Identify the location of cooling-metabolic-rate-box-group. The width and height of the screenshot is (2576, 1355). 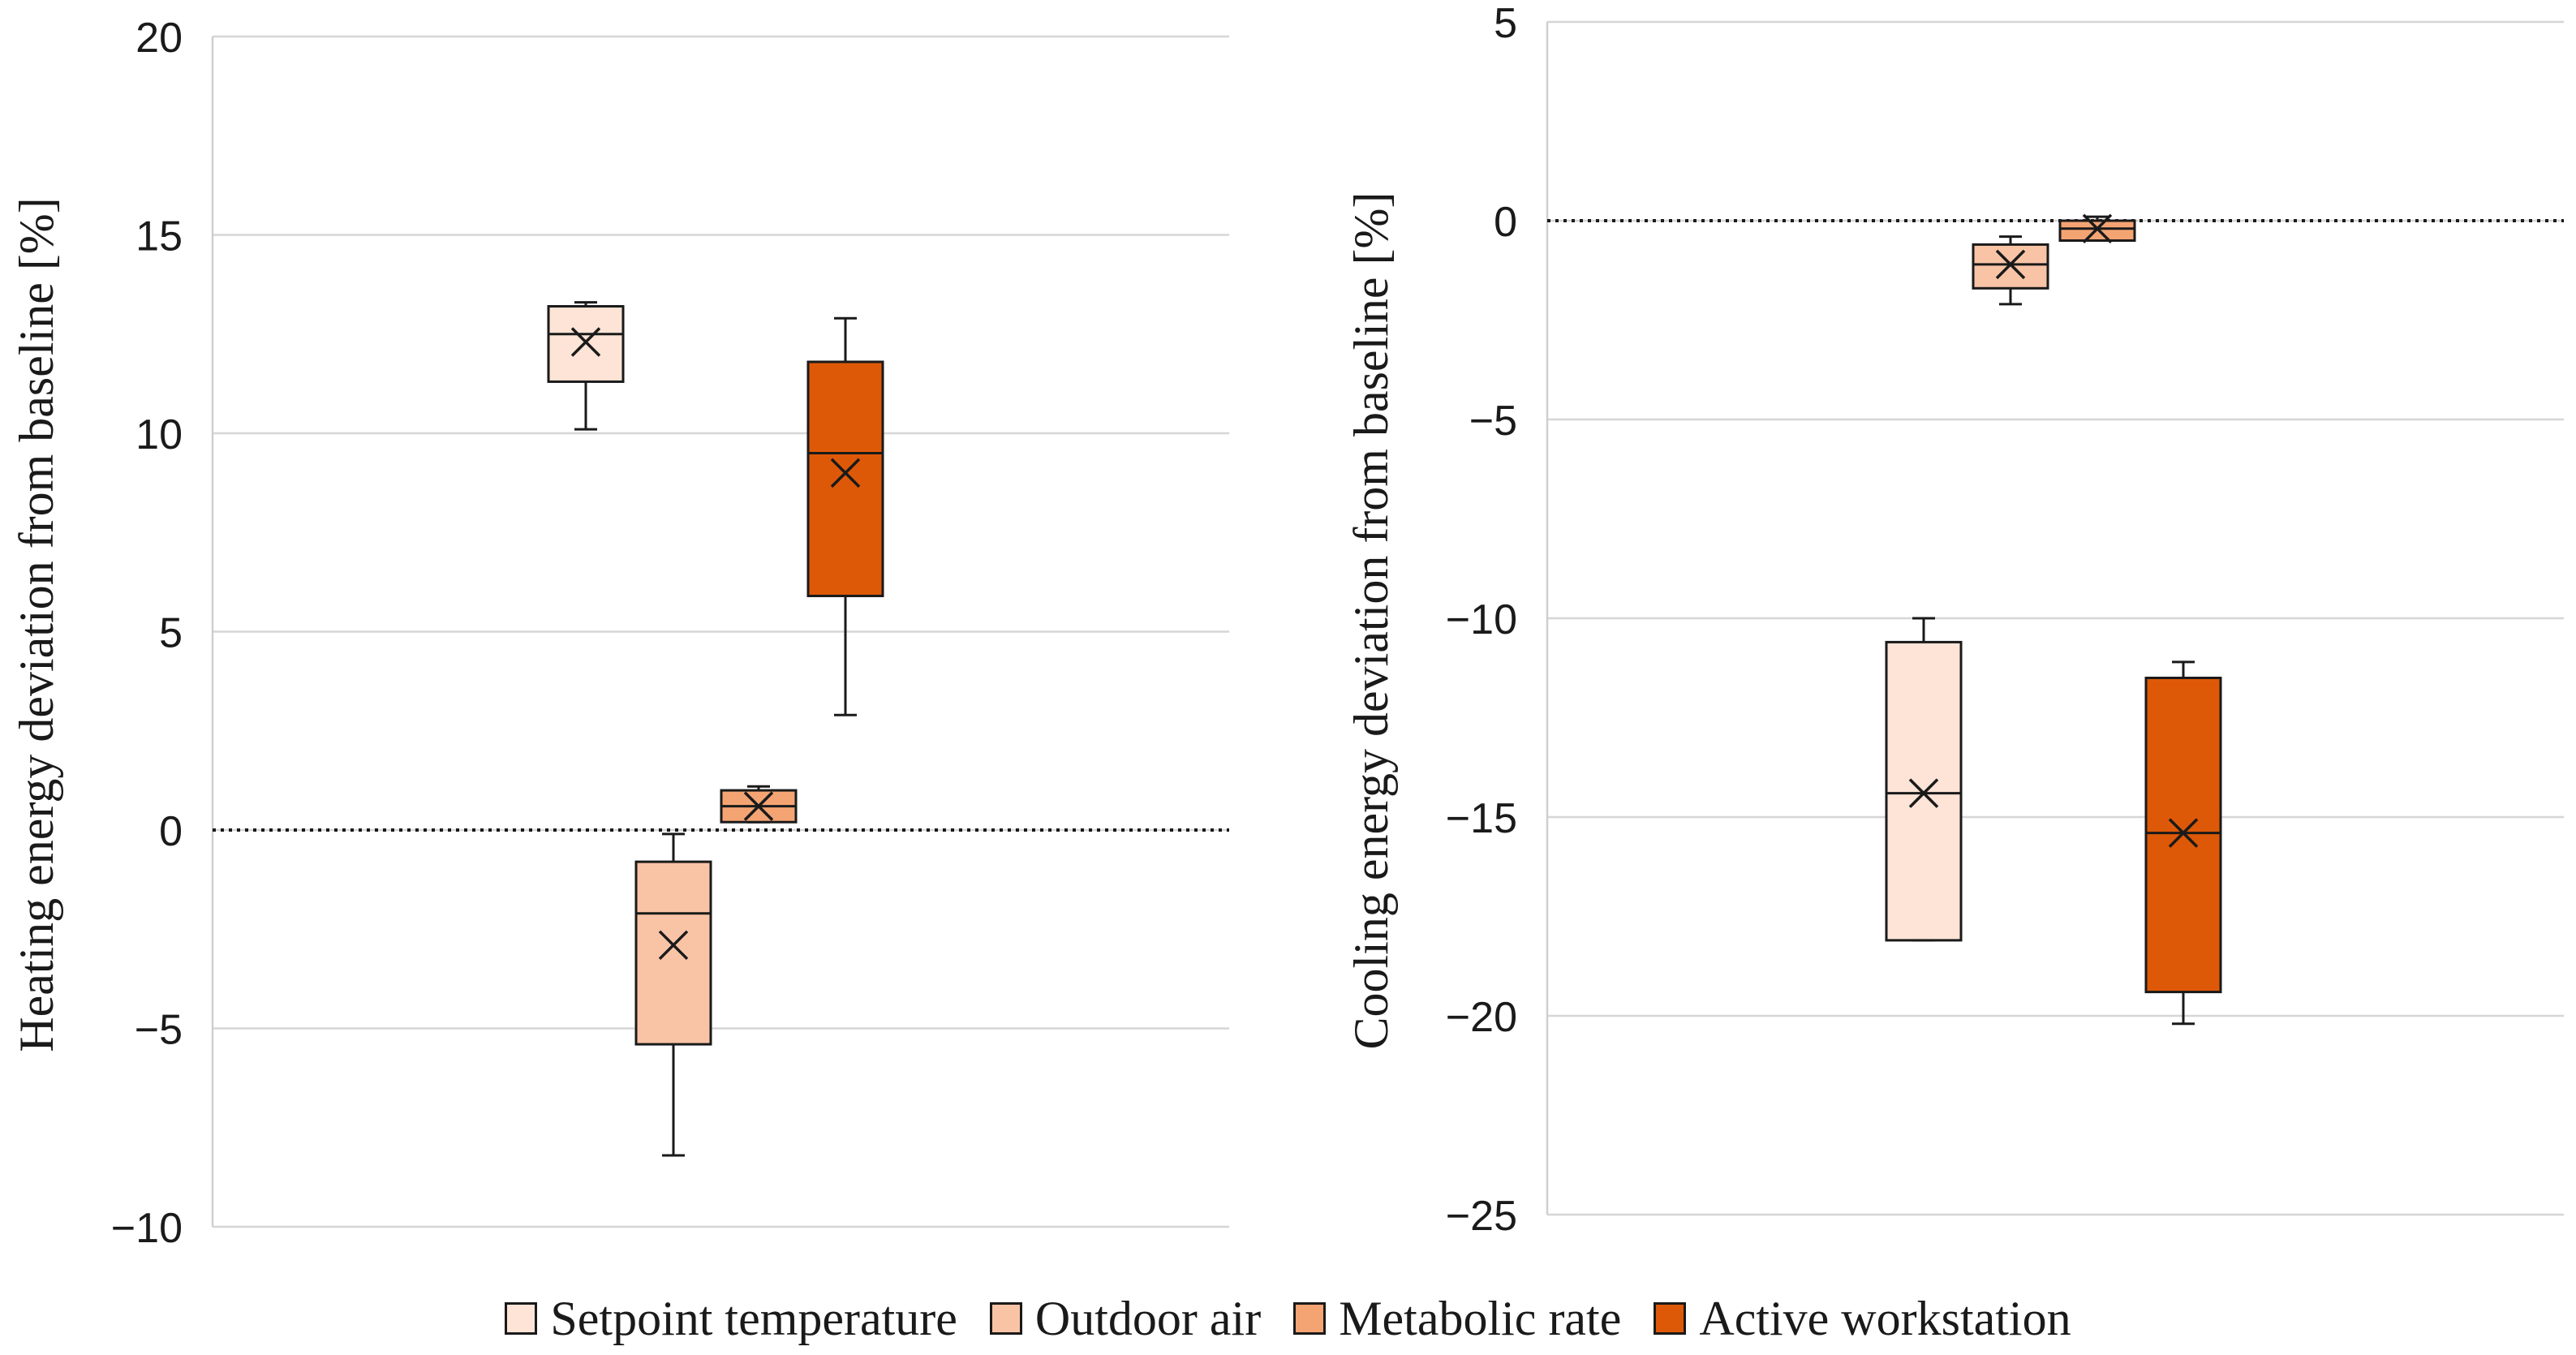
(2097, 229).